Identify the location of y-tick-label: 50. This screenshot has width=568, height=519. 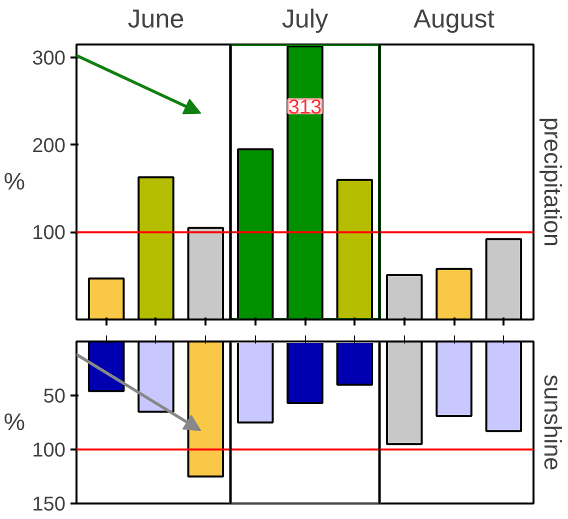
(54, 397).